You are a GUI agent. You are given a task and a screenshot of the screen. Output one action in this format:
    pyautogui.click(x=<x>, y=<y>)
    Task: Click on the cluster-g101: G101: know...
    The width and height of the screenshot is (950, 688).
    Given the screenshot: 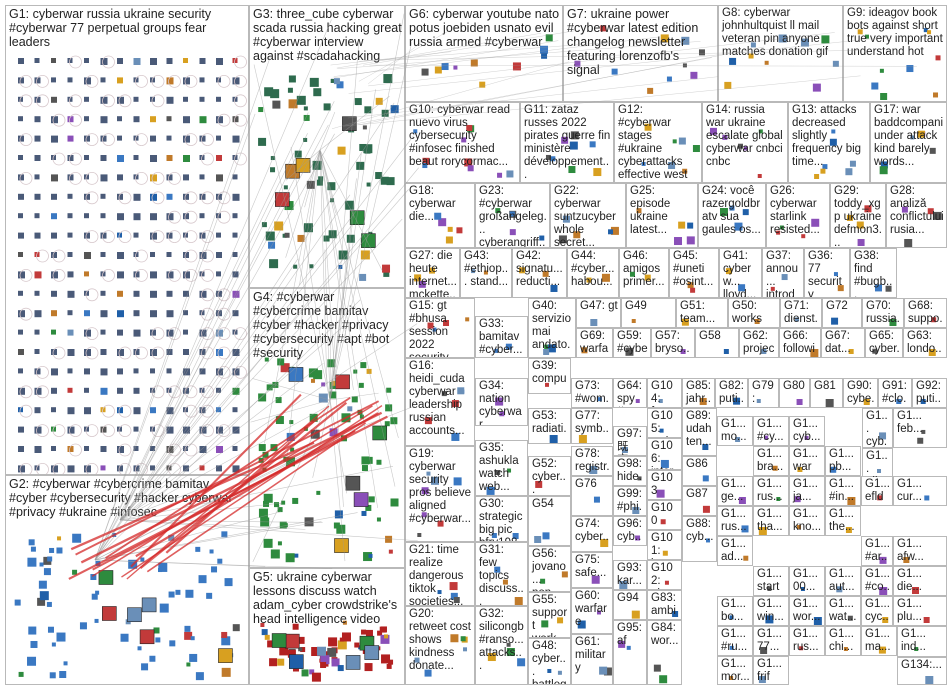 What is the action you would take?
    pyautogui.click(x=664, y=545)
    